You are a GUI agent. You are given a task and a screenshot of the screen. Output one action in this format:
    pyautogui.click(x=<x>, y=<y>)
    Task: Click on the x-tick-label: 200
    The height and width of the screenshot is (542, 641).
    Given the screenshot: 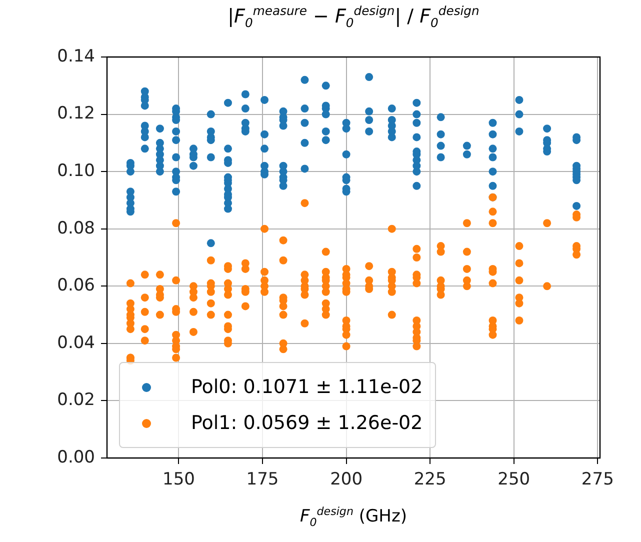 What is the action you would take?
    pyautogui.click(x=346, y=480)
    